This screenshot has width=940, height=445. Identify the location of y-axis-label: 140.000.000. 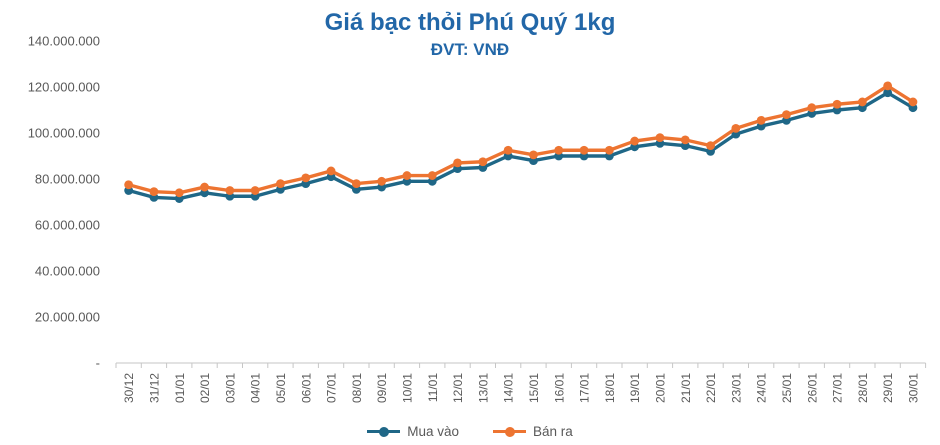
(64, 41).